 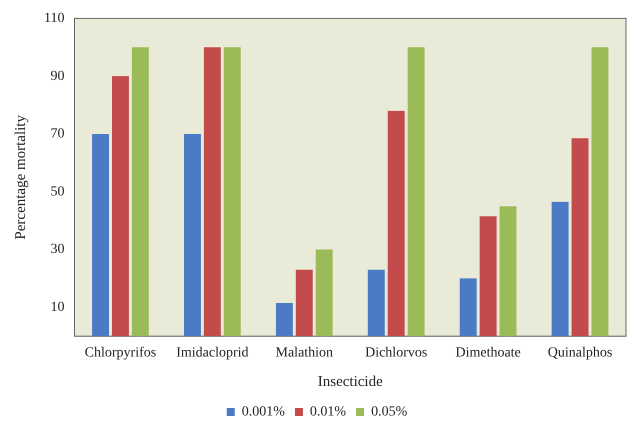 What do you see at coordinates (264, 412) in the screenshot?
I see `legend-label: 0.001%` at bounding box center [264, 412].